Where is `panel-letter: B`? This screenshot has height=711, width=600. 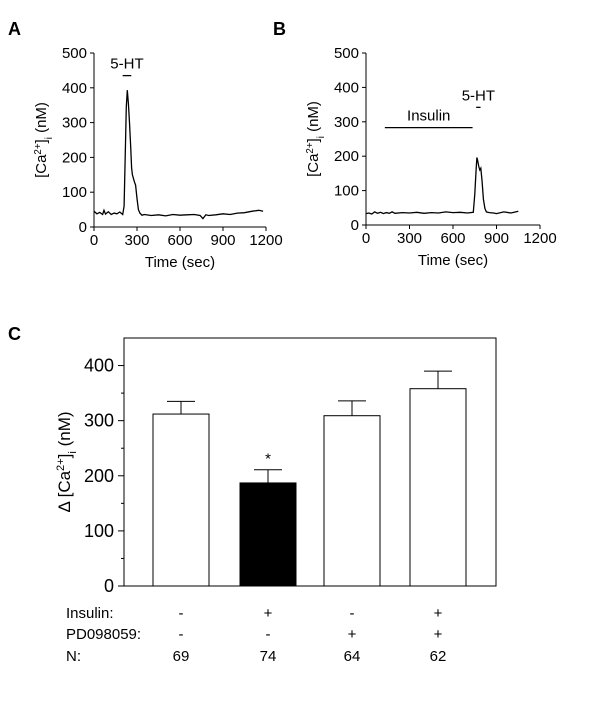 panel-letter: B is located at coordinates (279, 29).